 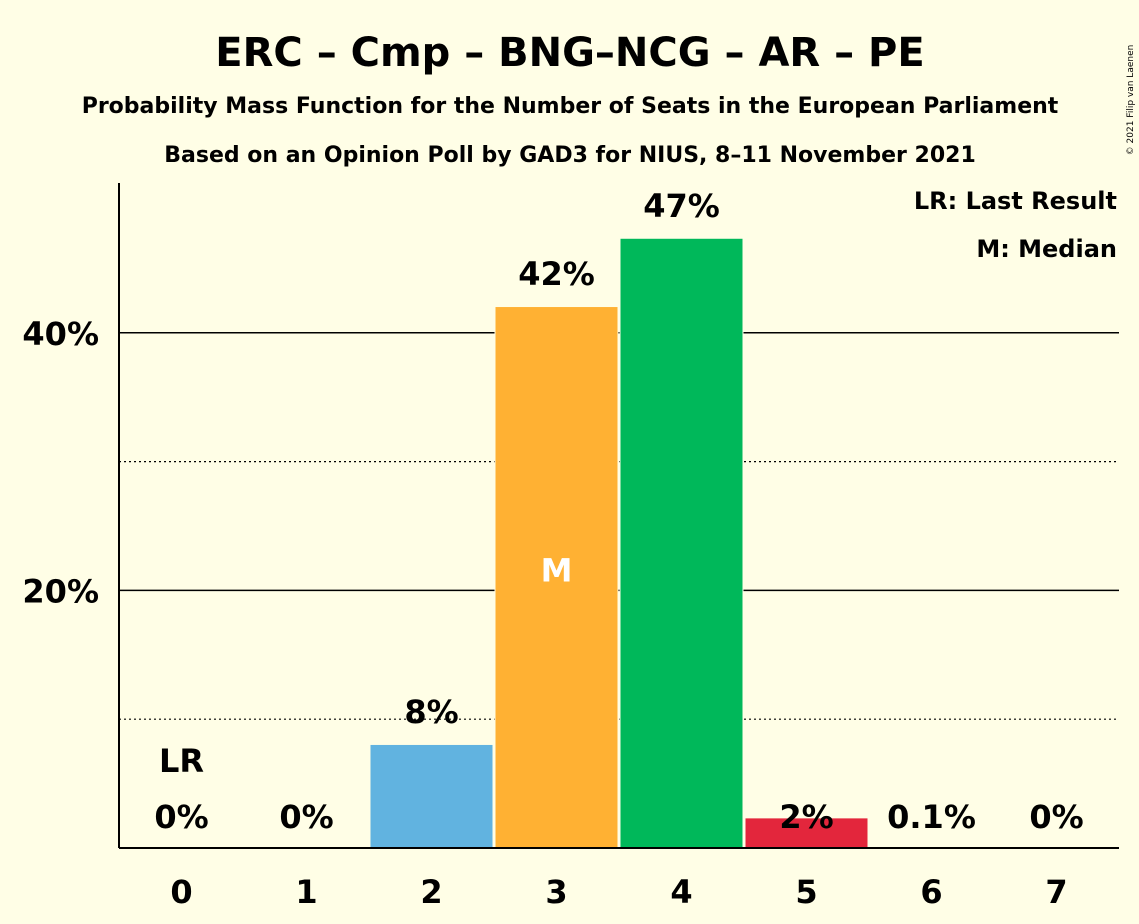 I want to click on x-tick-label: 2, so click(x=431, y=892).